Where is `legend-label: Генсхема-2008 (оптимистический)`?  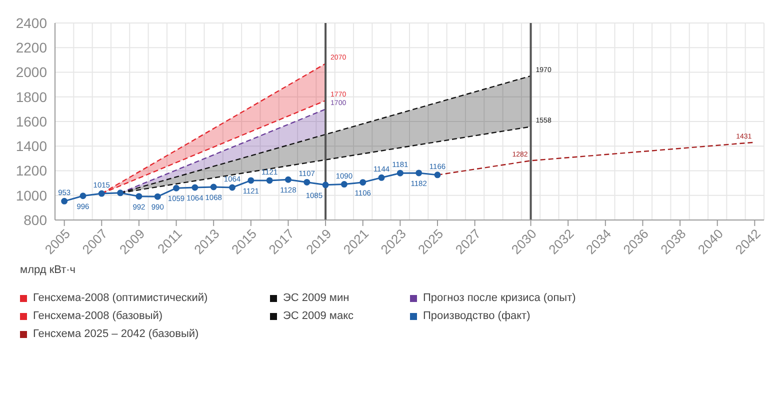
legend-label: Генсхема-2008 (оптимистический) is located at coordinates (120, 298).